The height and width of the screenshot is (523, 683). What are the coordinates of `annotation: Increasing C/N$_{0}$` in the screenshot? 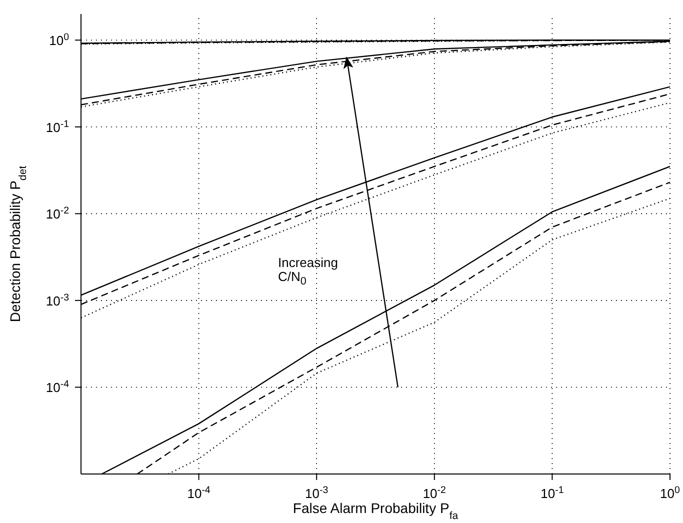 It's located at (308, 272).